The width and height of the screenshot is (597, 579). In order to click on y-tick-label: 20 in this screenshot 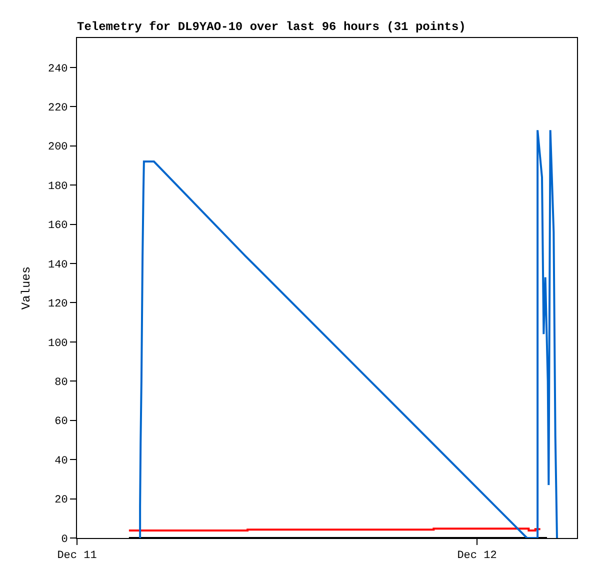, I will do `click(61, 500)`.